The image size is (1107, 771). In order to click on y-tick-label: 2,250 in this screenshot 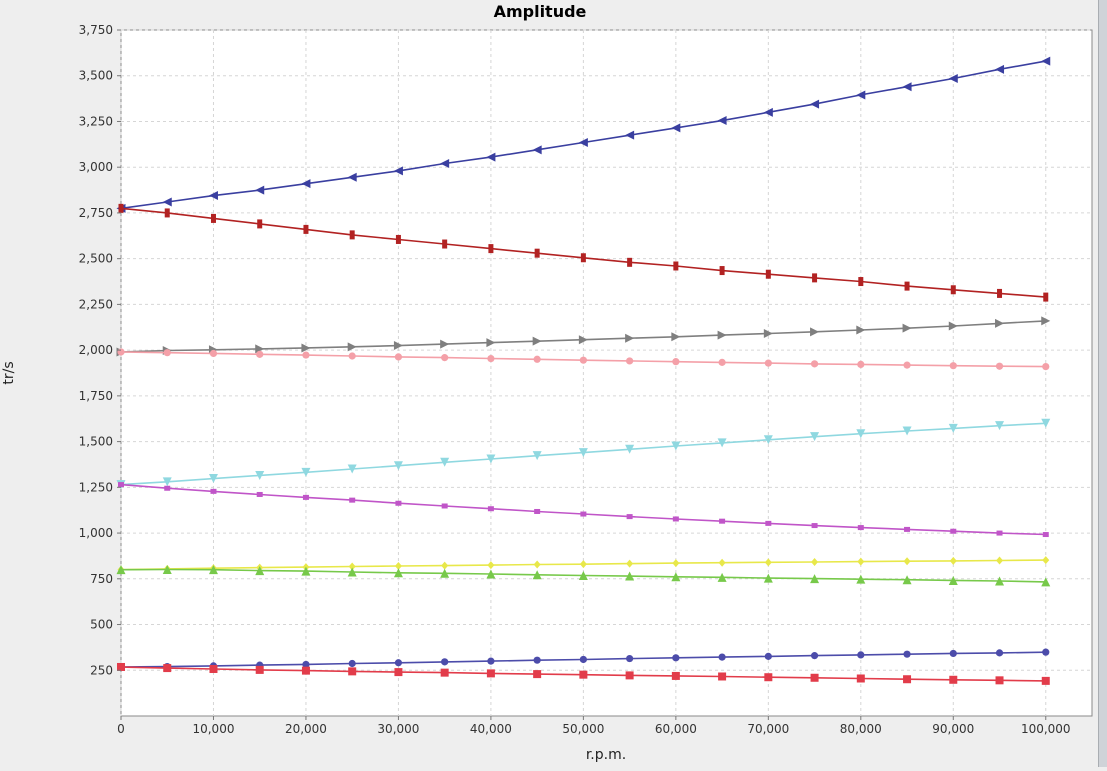, I will do `click(96, 304)`.